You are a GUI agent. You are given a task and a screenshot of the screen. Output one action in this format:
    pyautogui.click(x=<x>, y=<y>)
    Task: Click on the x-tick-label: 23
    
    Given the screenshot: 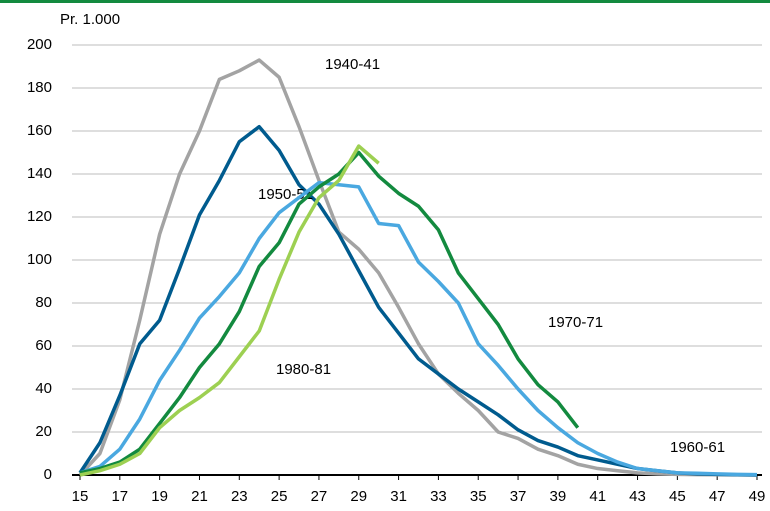 What is the action you would take?
    pyautogui.click(x=239, y=496)
    